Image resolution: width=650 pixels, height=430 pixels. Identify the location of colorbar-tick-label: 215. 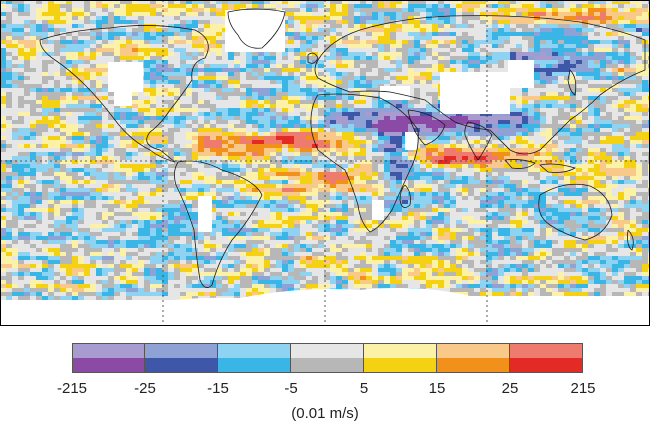
(583, 388).